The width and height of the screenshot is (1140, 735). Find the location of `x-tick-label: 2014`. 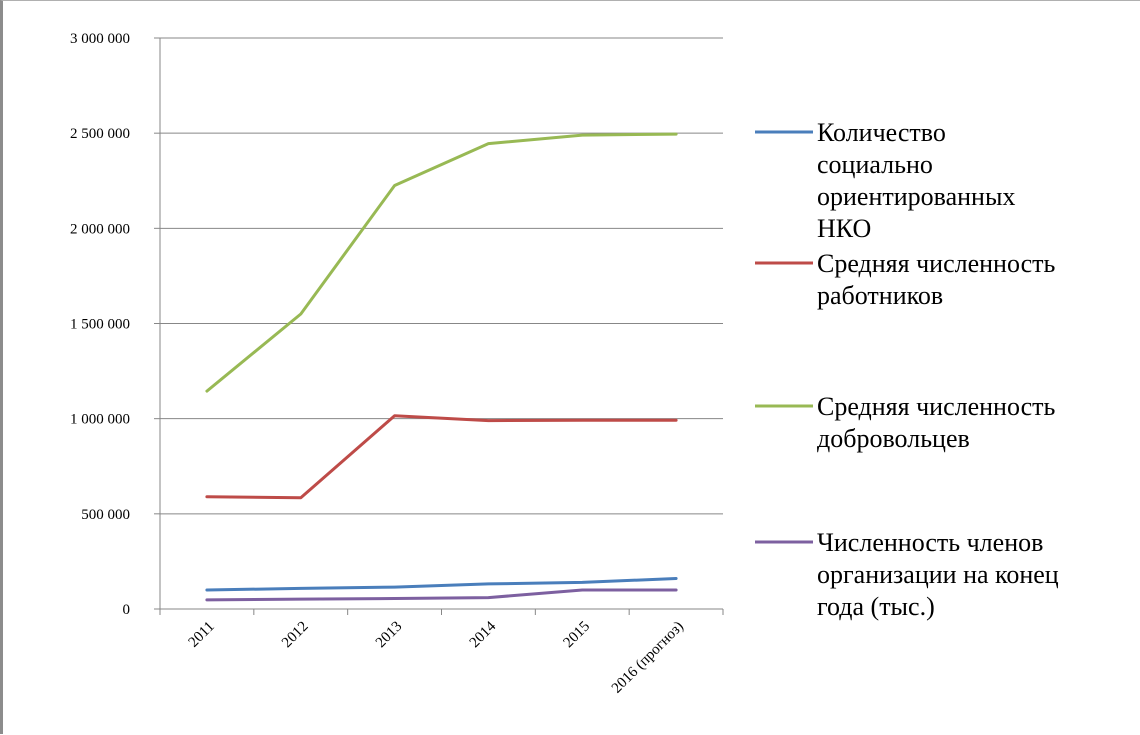

x-tick-label: 2014 is located at coordinates (483, 634).